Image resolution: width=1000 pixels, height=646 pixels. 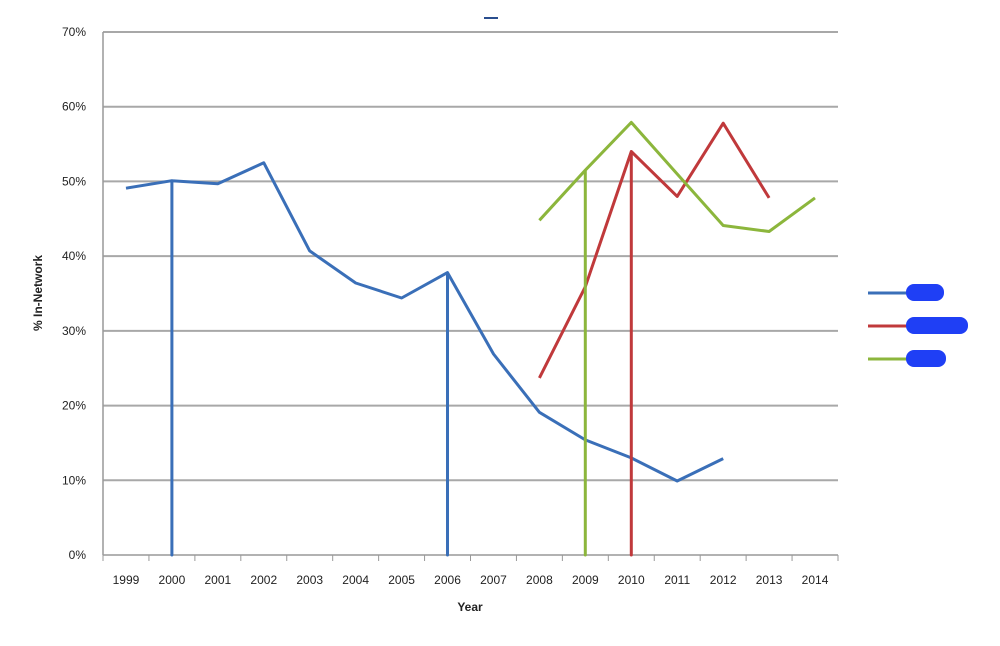 I want to click on x-tick-label: 2007, so click(x=493, y=580).